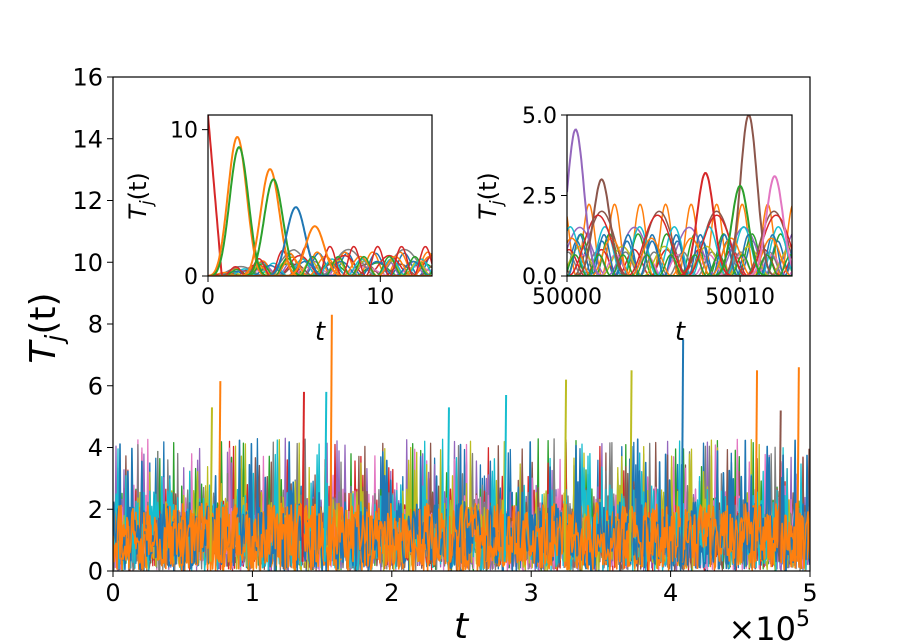 This screenshot has width=900, height=641. What do you see at coordinates (531, 593) in the screenshot?
I see `0-x-tick-label: 3` at bounding box center [531, 593].